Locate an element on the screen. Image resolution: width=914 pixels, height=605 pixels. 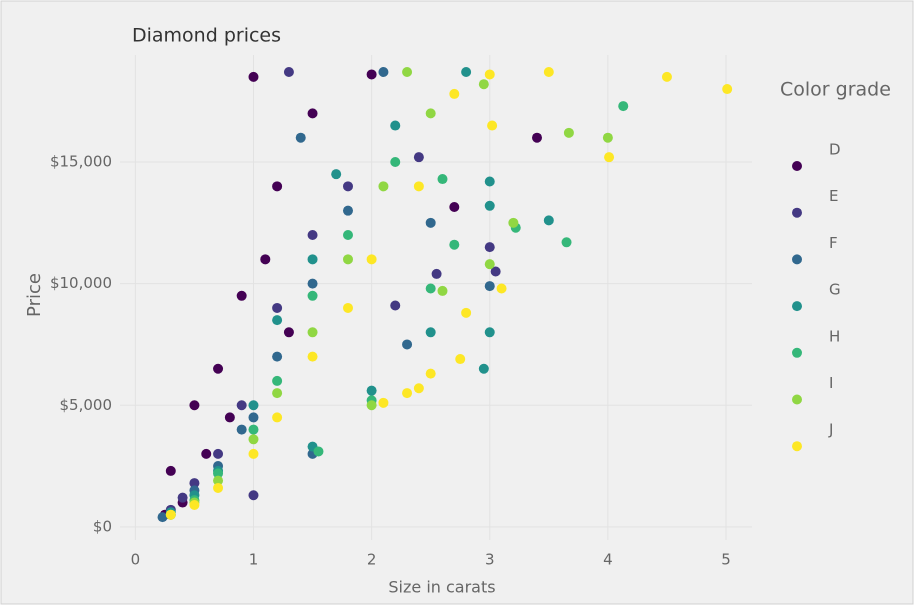
legend-label: J is located at coordinates (830, 430).